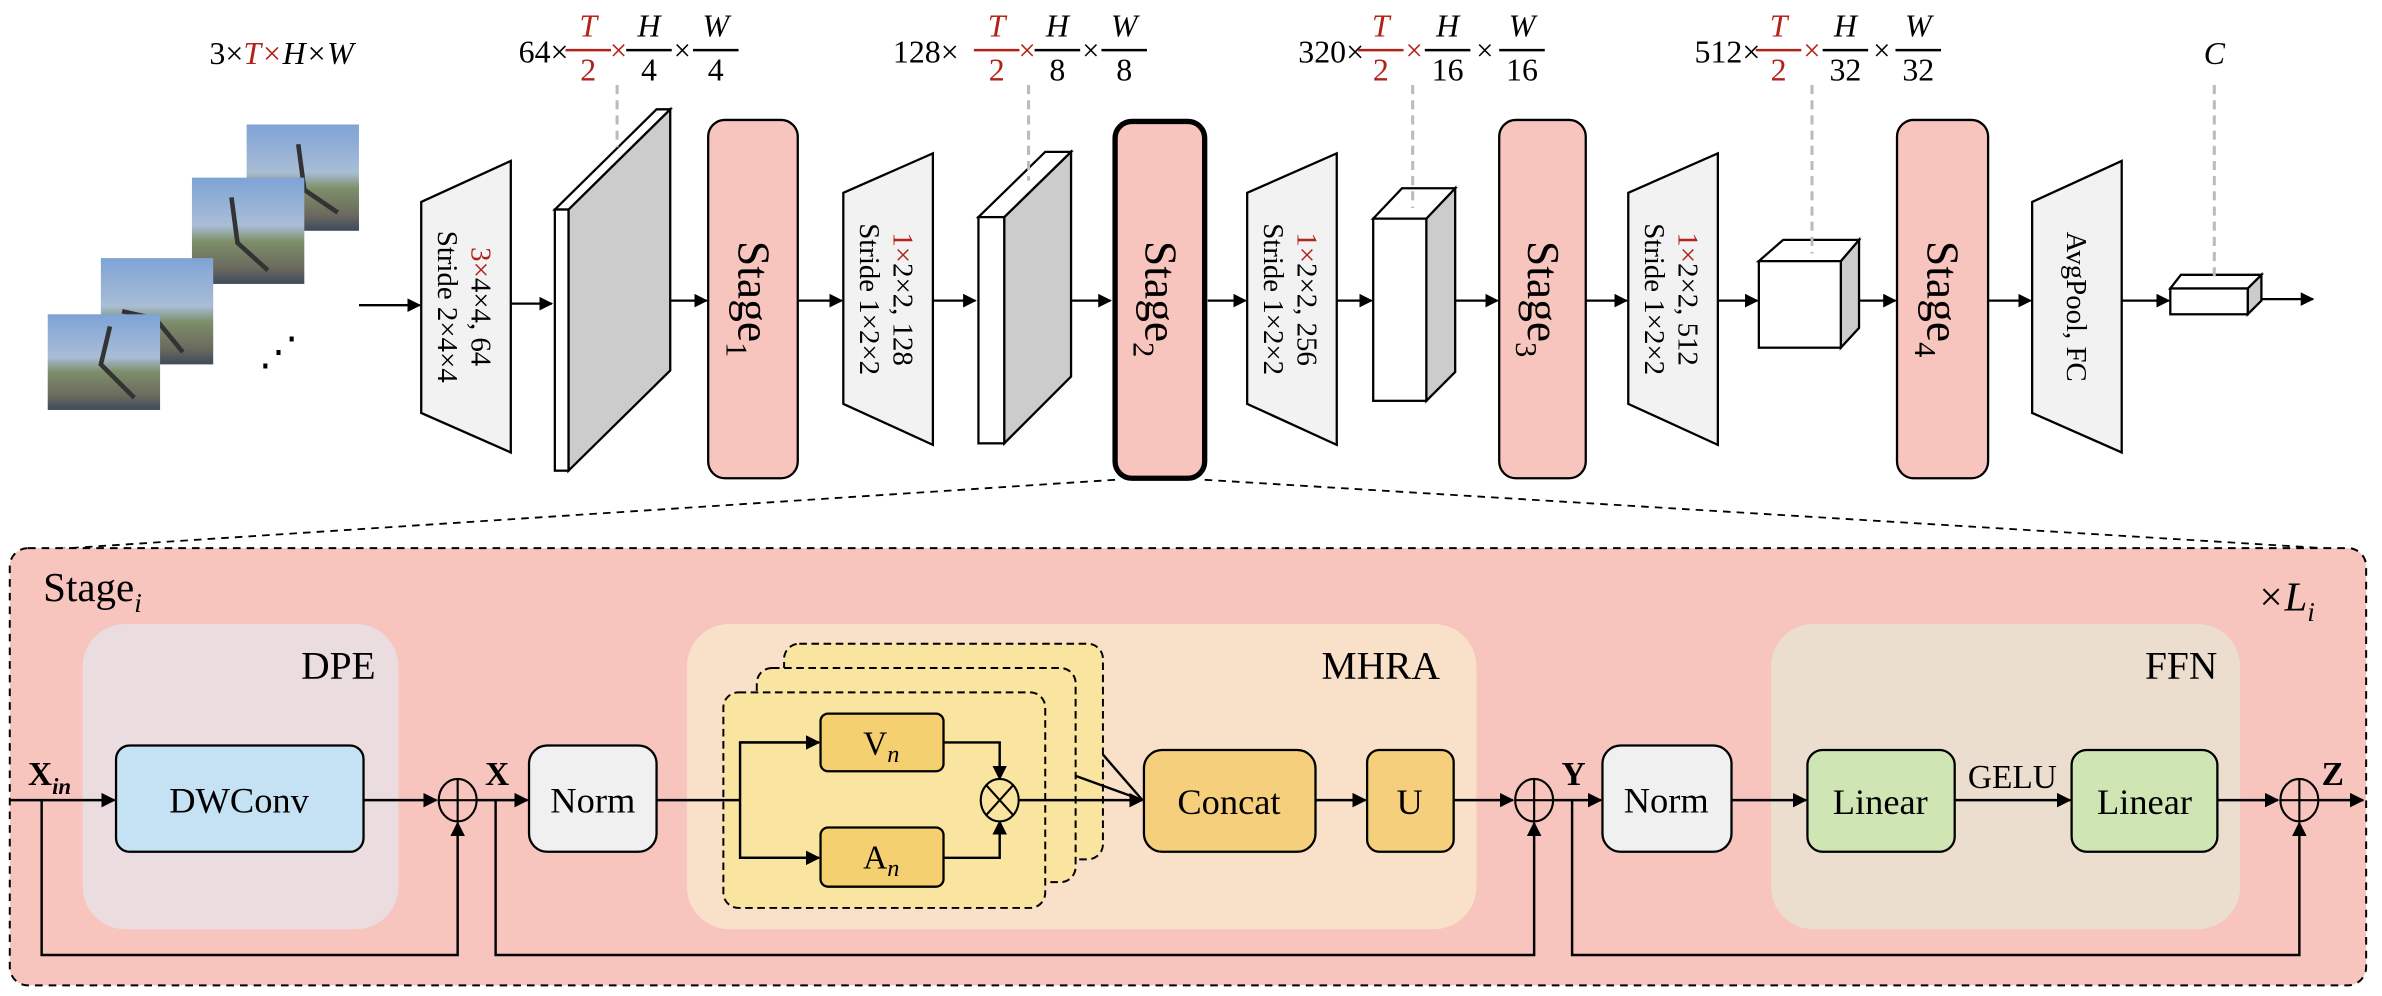  I want to click on shape-height-denominator: 16, so click(1448, 69).